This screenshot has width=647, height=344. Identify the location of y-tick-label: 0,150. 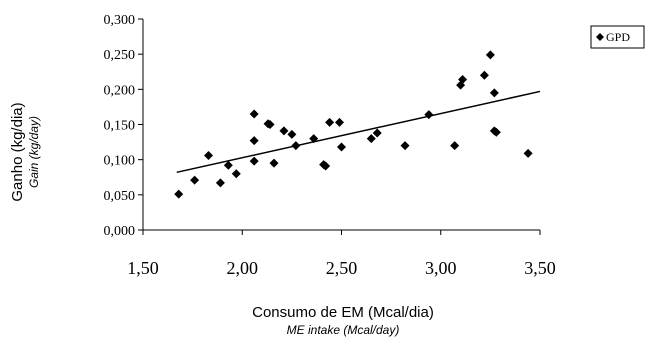
(120, 126).